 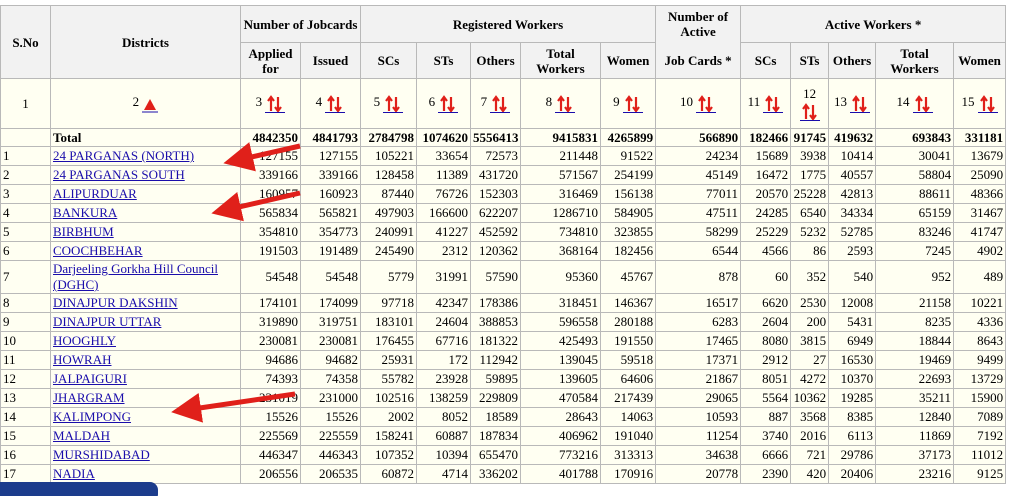 I want to click on value-cell: 67716, so click(x=443, y=341).